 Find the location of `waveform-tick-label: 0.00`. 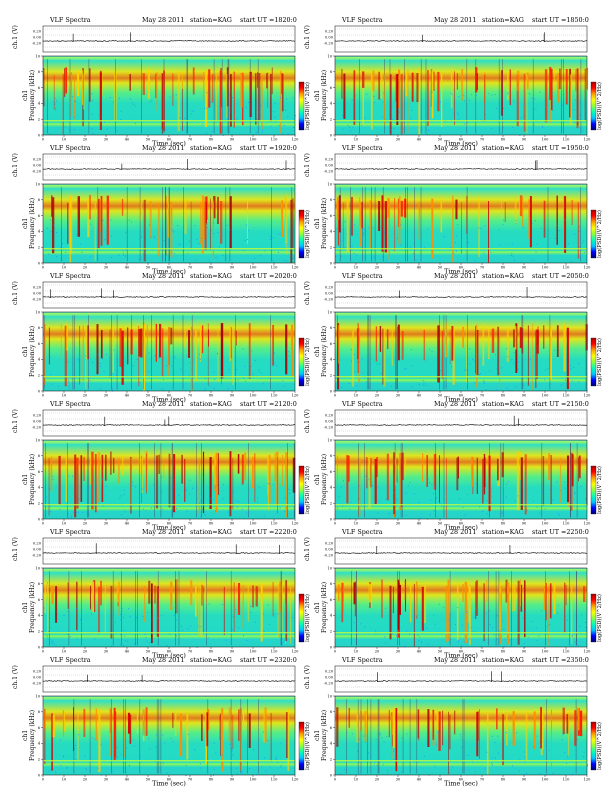

waveform-tick-label: 0.00 is located at coordinates (329, 294).